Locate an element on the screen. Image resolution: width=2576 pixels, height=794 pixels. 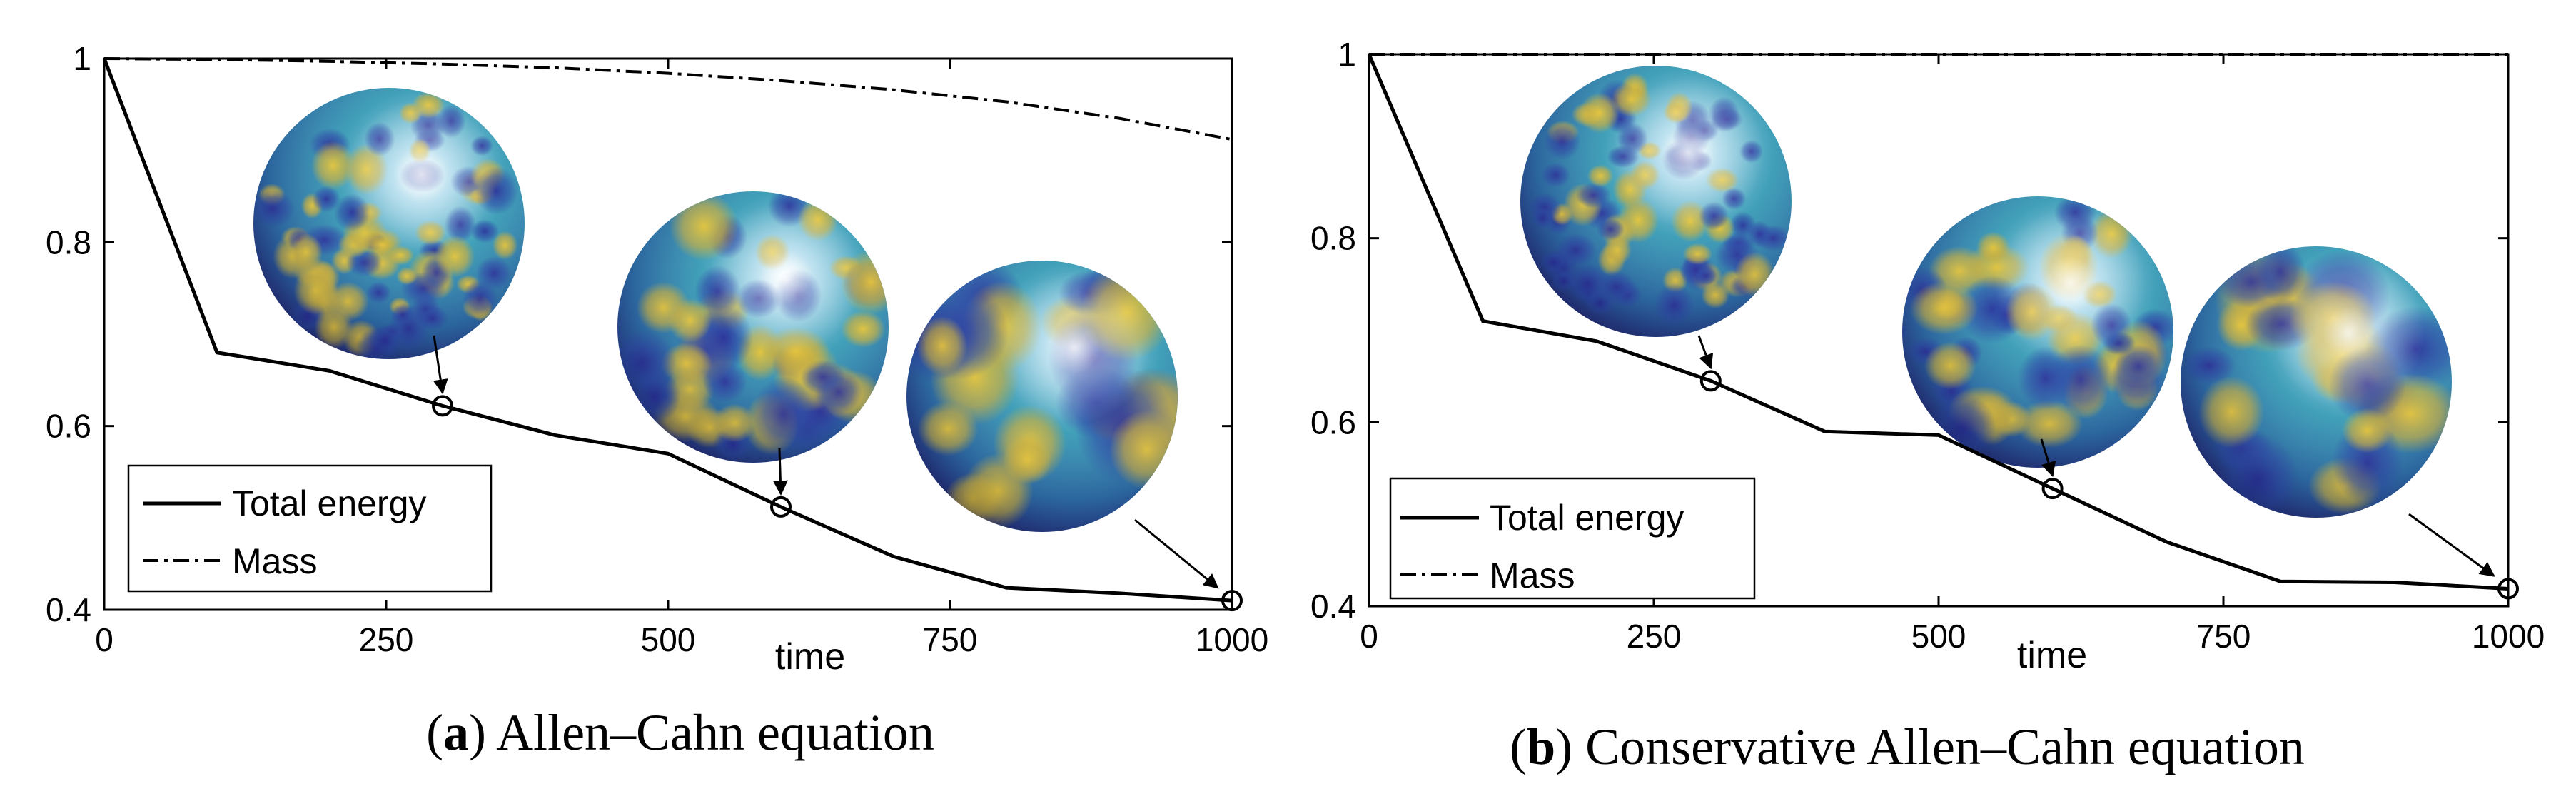
caption-a-title: Allen–Cahn equation is located at coordinates (715, 732).